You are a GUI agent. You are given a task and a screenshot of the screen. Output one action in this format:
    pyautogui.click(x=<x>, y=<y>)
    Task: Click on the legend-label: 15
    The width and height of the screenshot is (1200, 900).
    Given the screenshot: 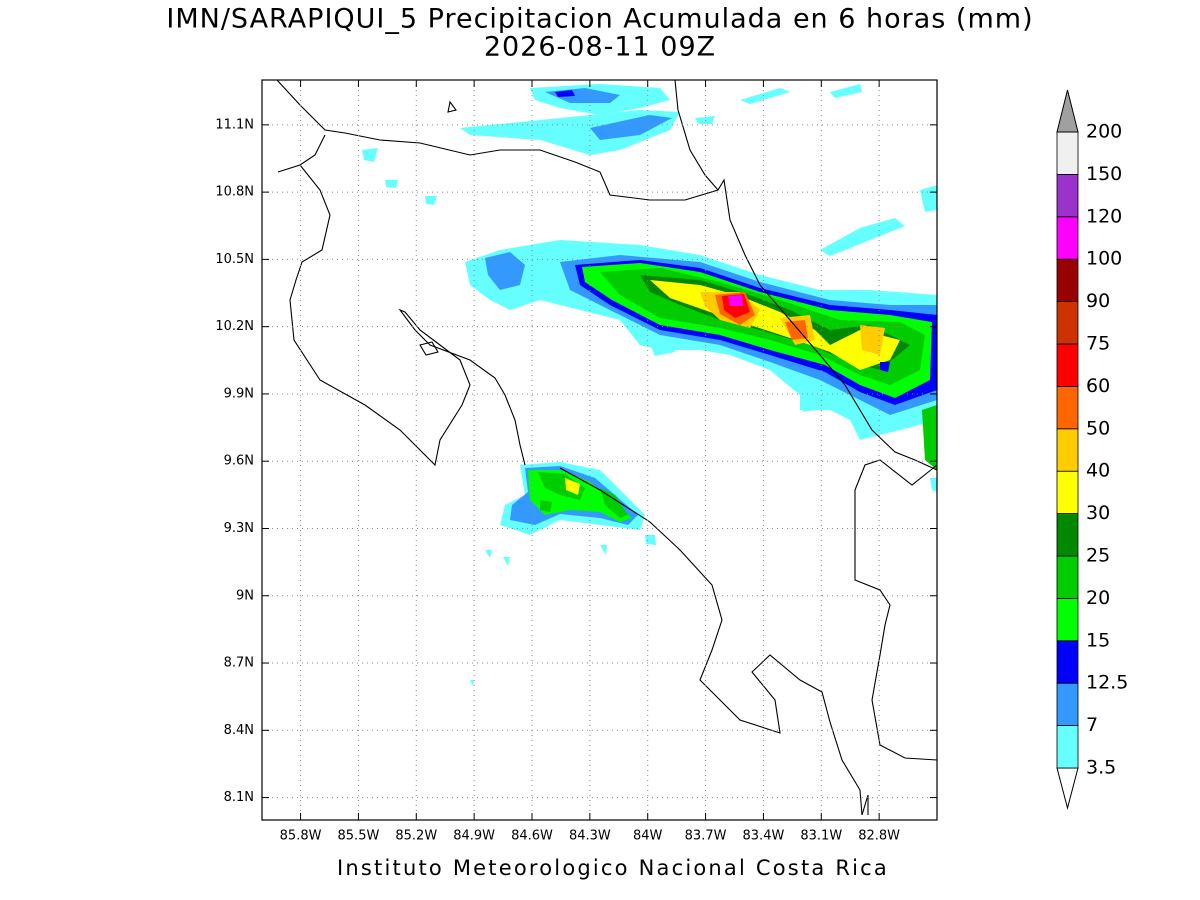 What is the action you would take?
    pyautogui.click(x=1098, y=640)
    